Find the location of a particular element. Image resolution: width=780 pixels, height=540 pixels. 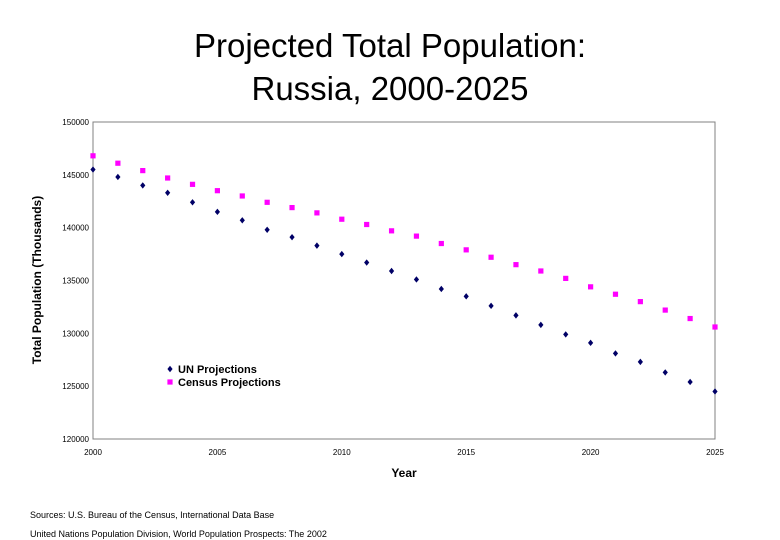

point-series0-2018 is located at coordinates (541, 325).